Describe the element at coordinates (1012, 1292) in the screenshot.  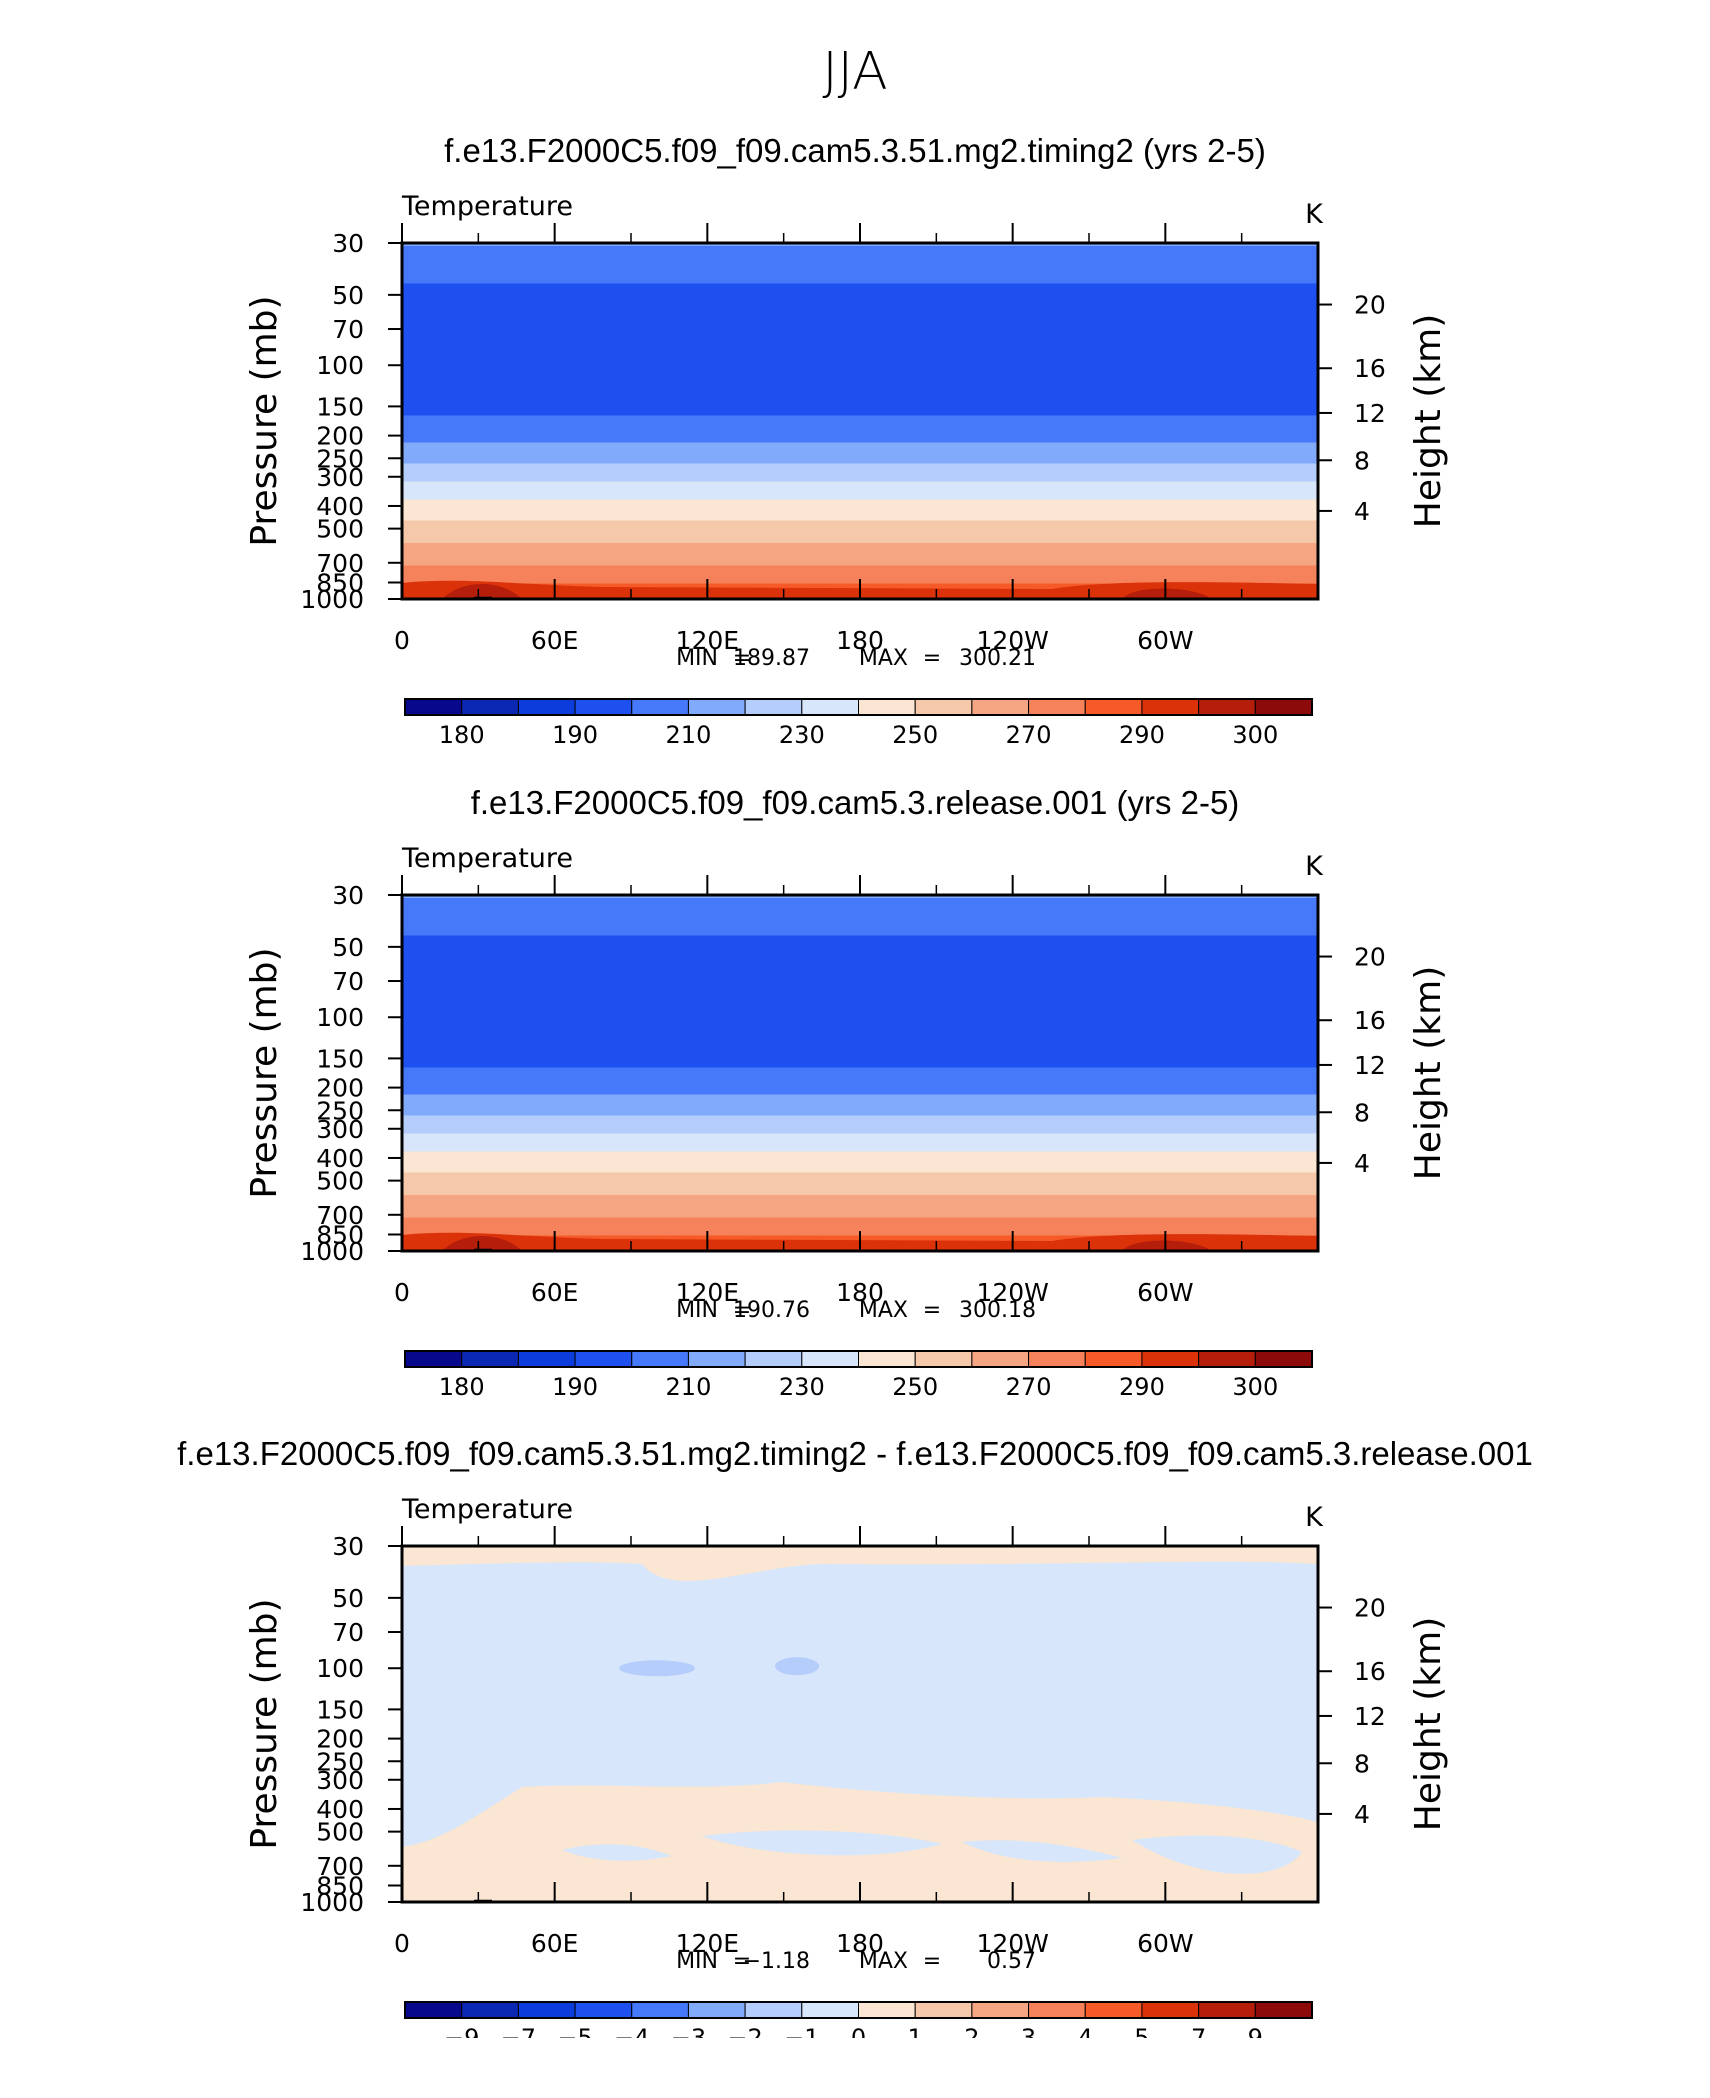
I see `x-tick-label: 120W` at that location.